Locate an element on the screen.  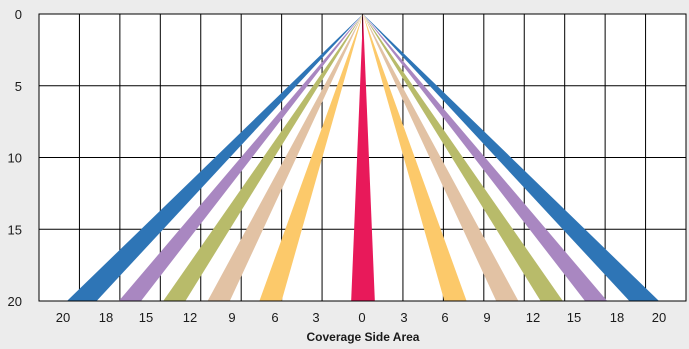
x-tick-label: 0 is located at coordinates (361, 317).